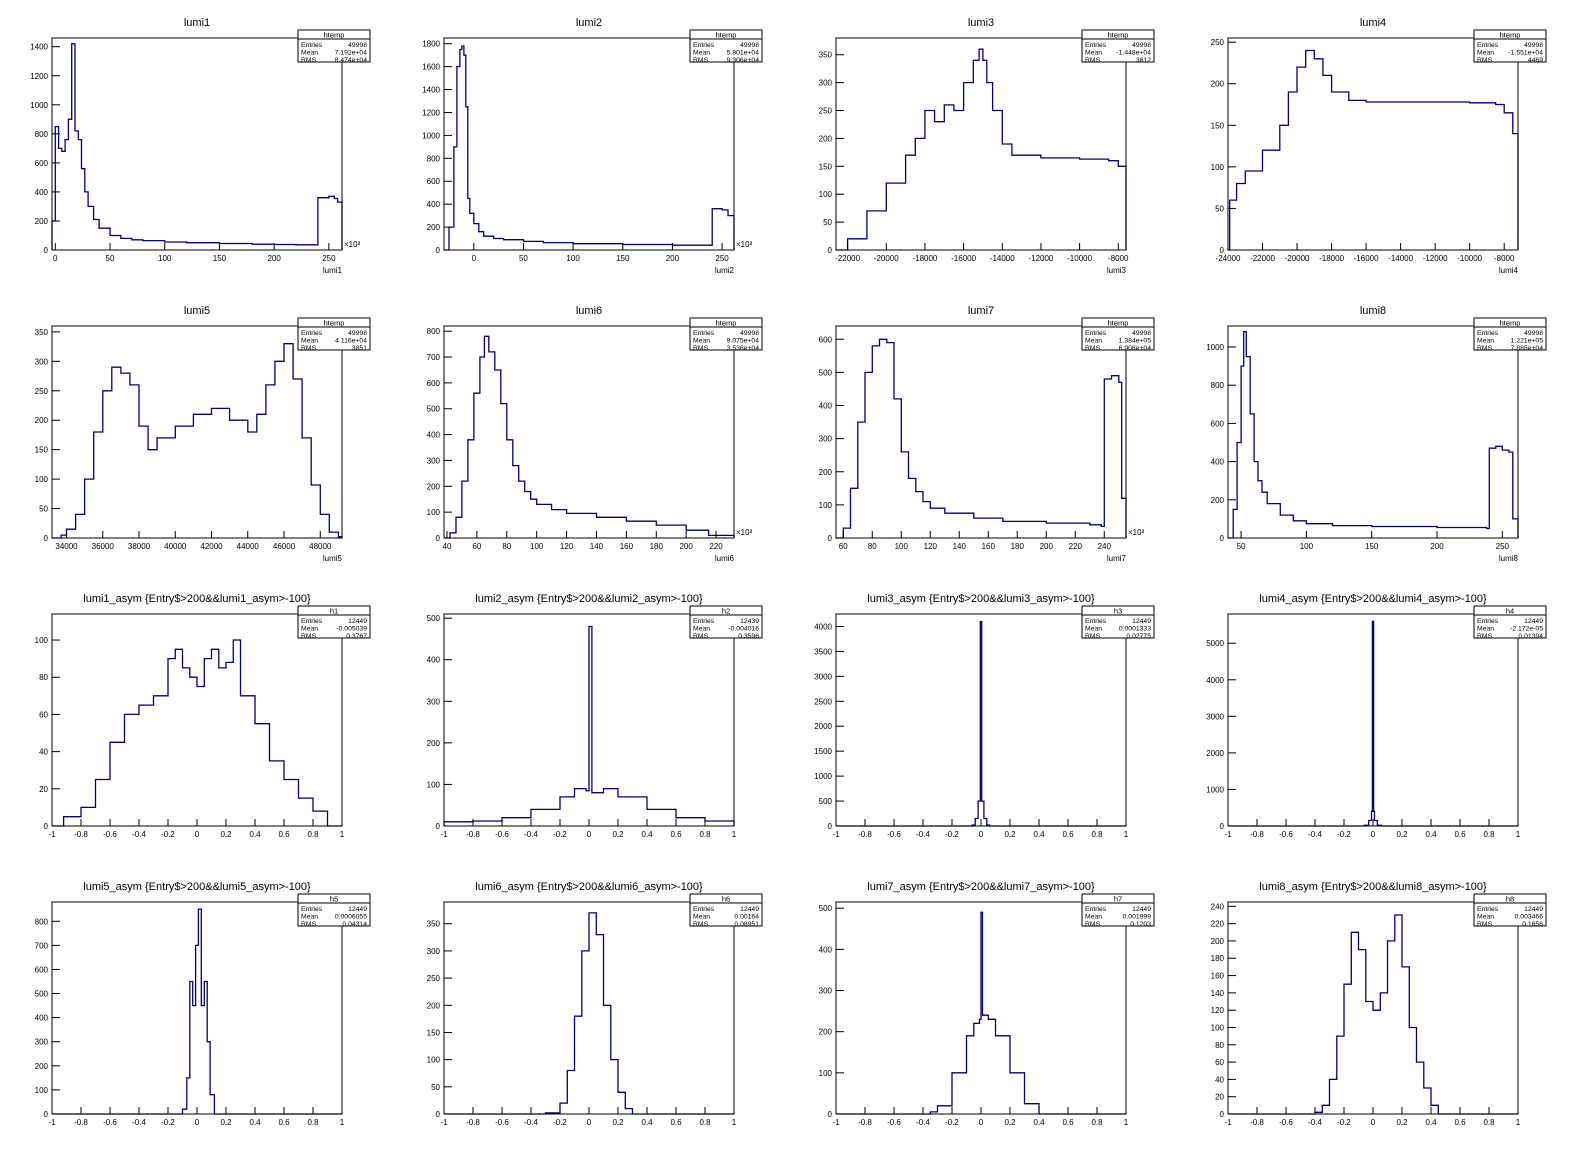 This screenshot has height=1172, width=1596. What do you see at coordinates (197, 311) in the screenshot?
I see `panel-title: lumi5` at bounding box center [197, 311].